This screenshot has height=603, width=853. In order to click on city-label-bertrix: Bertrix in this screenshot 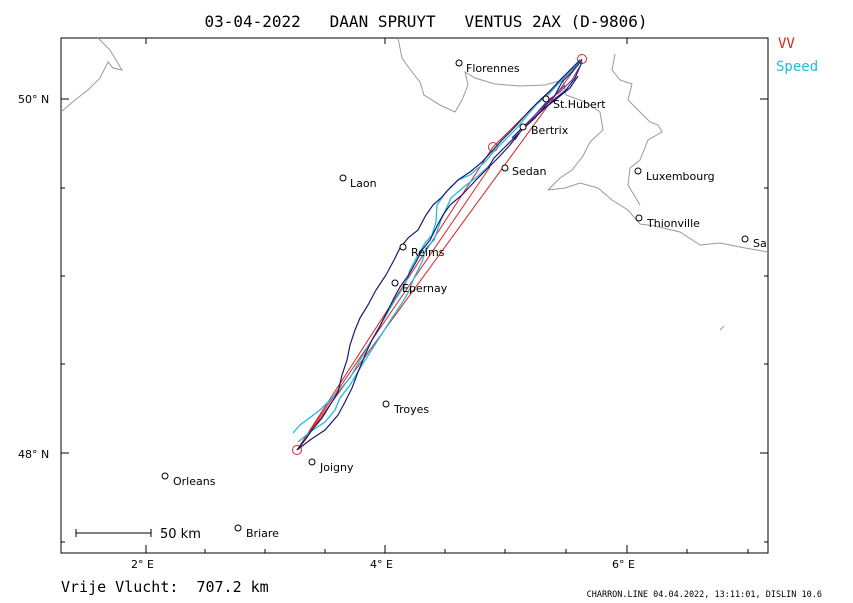, I will do `click(550, 130)`.